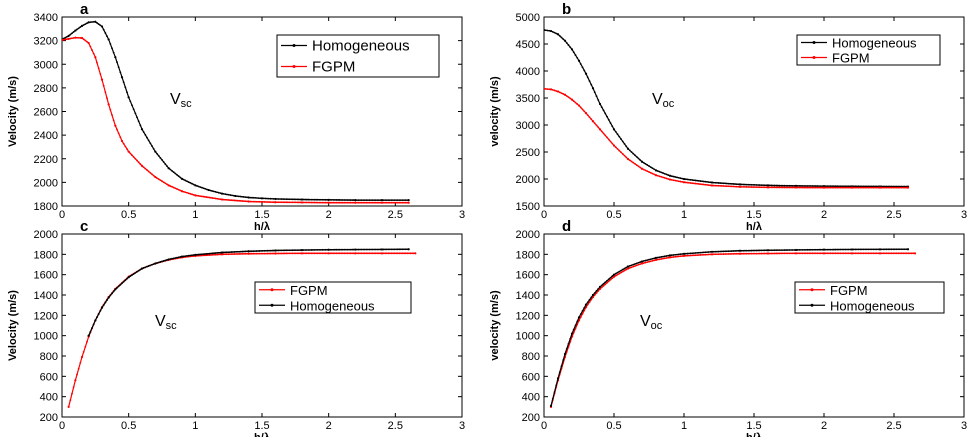  I want to click on y-tick-label: 1800, so click(528, 255).